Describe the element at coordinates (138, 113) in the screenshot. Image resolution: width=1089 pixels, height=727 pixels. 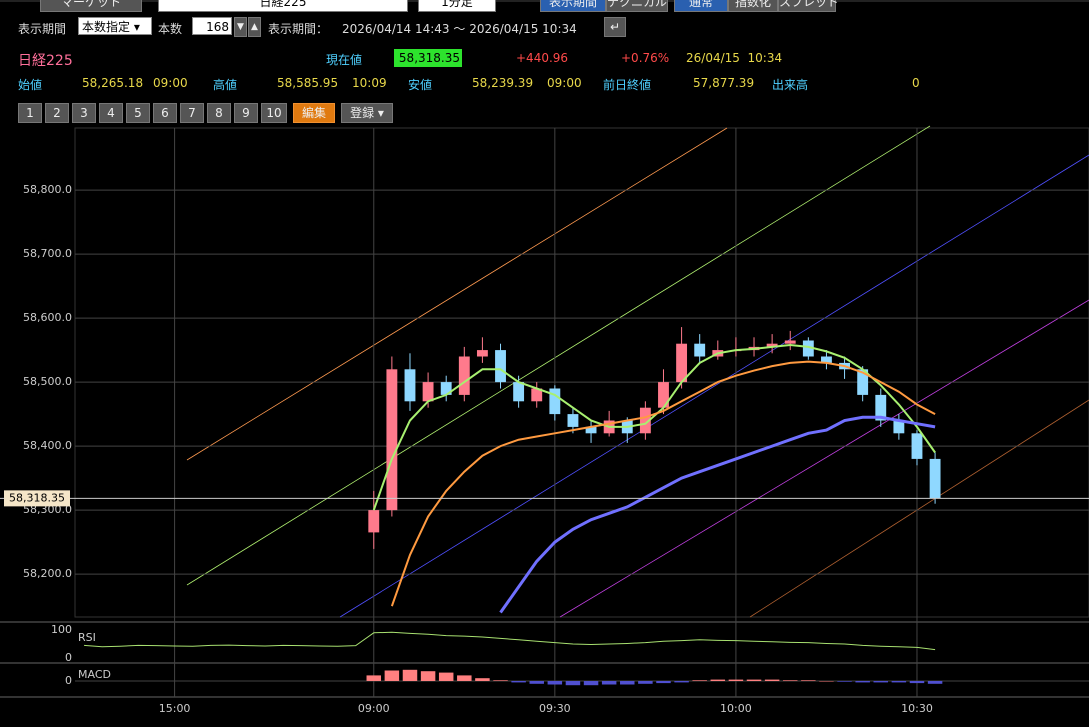
I see `preset-button: 5` at that location.